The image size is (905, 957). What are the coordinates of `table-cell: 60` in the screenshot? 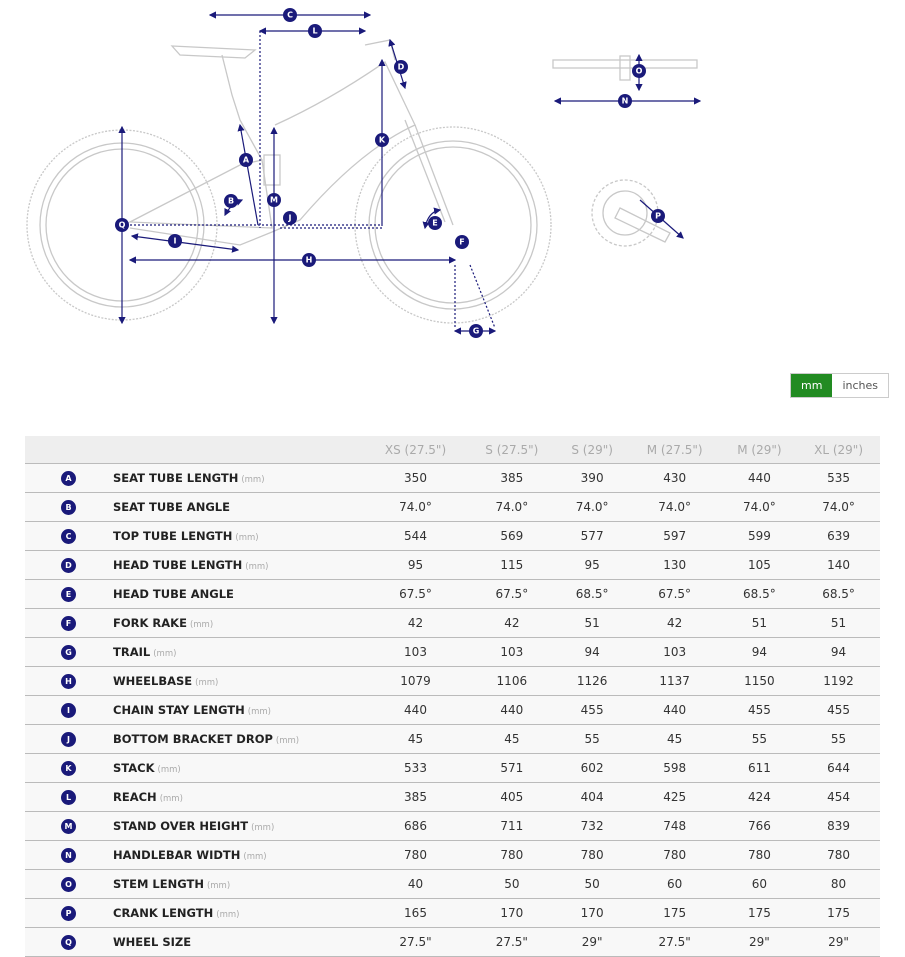 It's located at (759, 884).